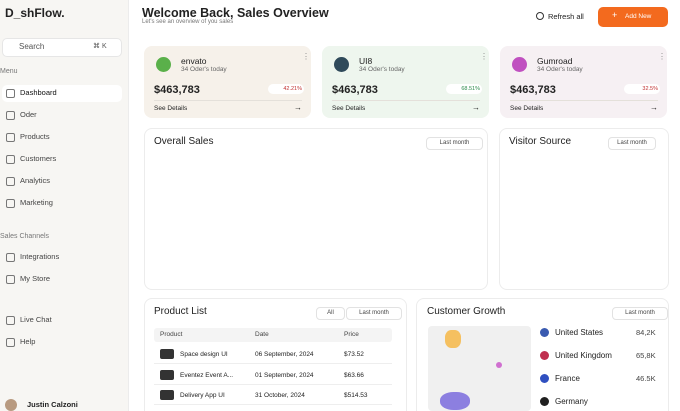 The height and width of the screenshot is (411, 680). Describe the element at coordinates (354, 375) in the screenshot. I see `table-cell: $63.66` at that location.